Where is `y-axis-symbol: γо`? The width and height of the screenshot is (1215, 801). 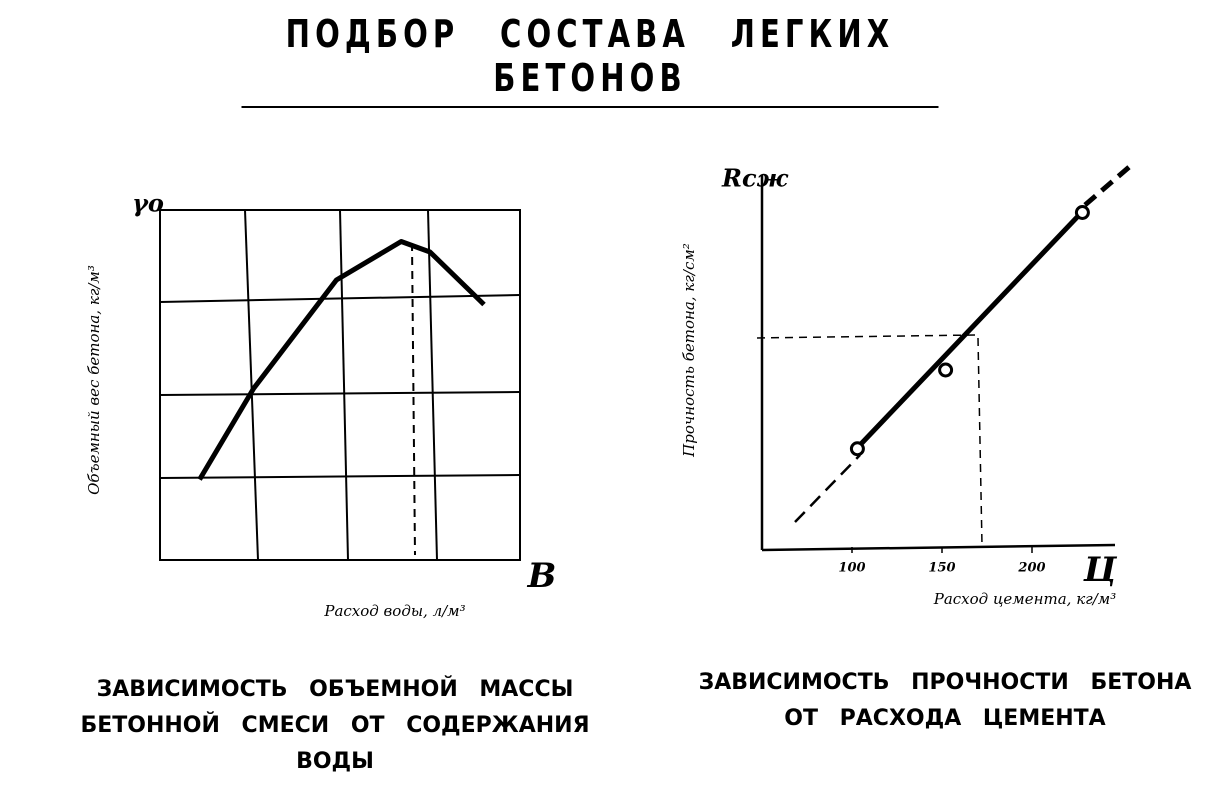 y-axis-symbol: γо is located at coordinates (148, 203).